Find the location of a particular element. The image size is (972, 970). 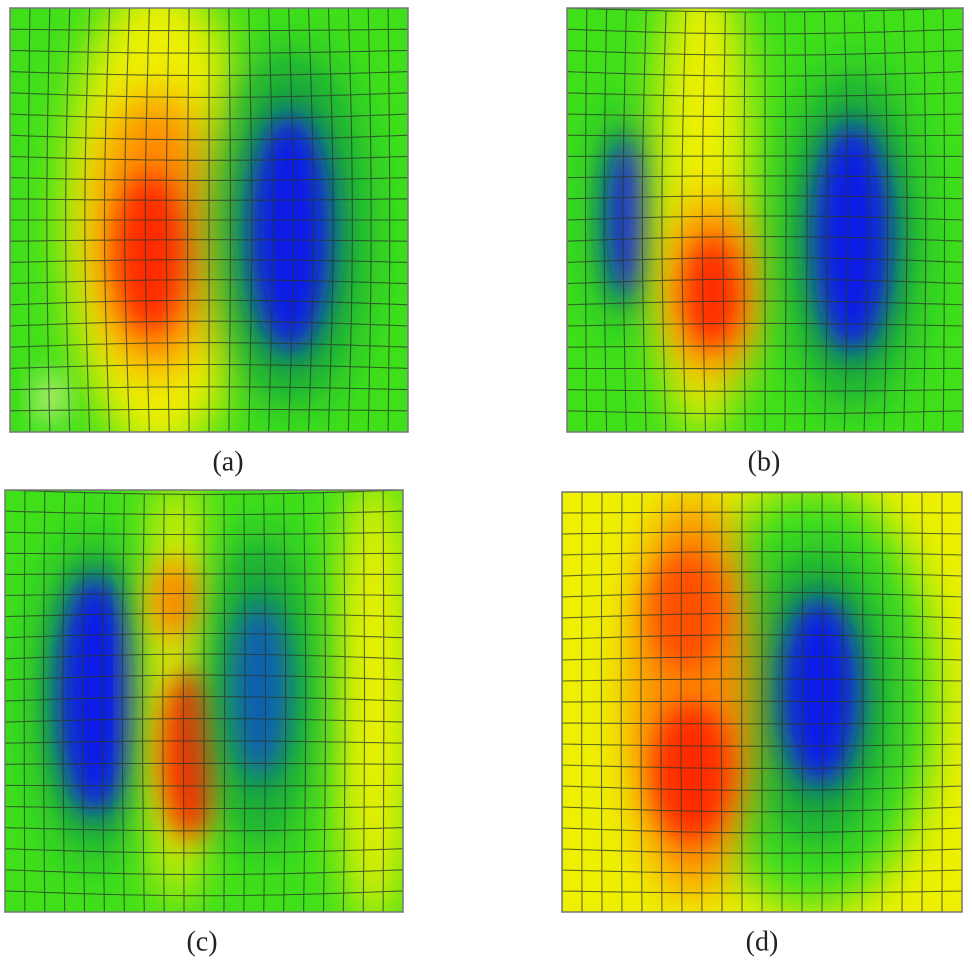

panel-label: (a) is located at coordinates (227, 461).